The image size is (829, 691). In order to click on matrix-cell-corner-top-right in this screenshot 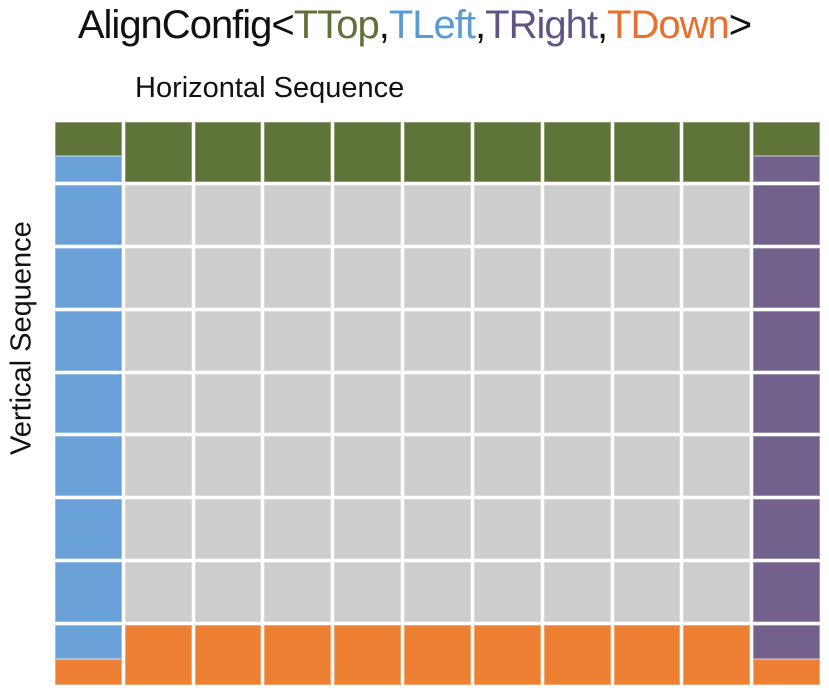, I will do `click(786, 152)`.